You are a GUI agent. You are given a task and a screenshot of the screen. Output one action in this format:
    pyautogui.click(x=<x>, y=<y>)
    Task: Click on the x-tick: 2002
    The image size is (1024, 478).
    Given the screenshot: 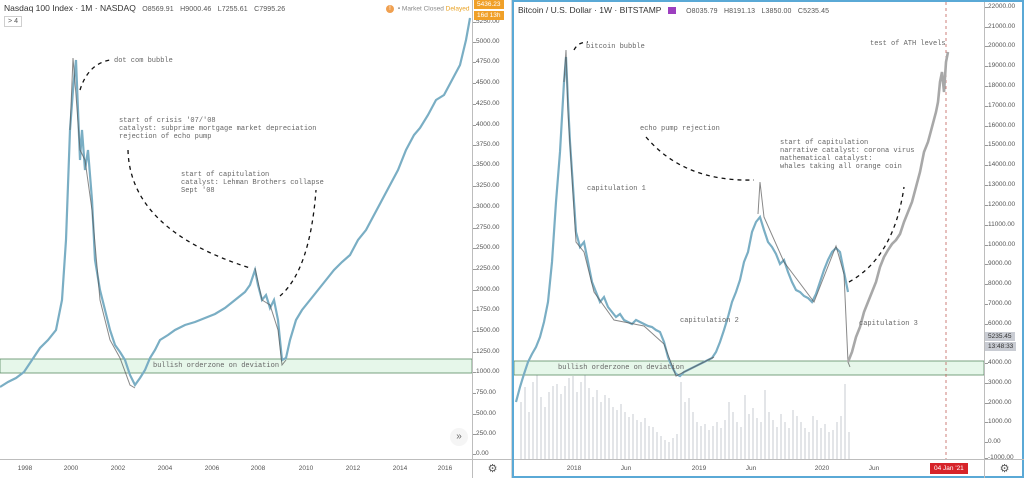 What is the action you would take?
    pyautogui.click(x=118, y=468)
    